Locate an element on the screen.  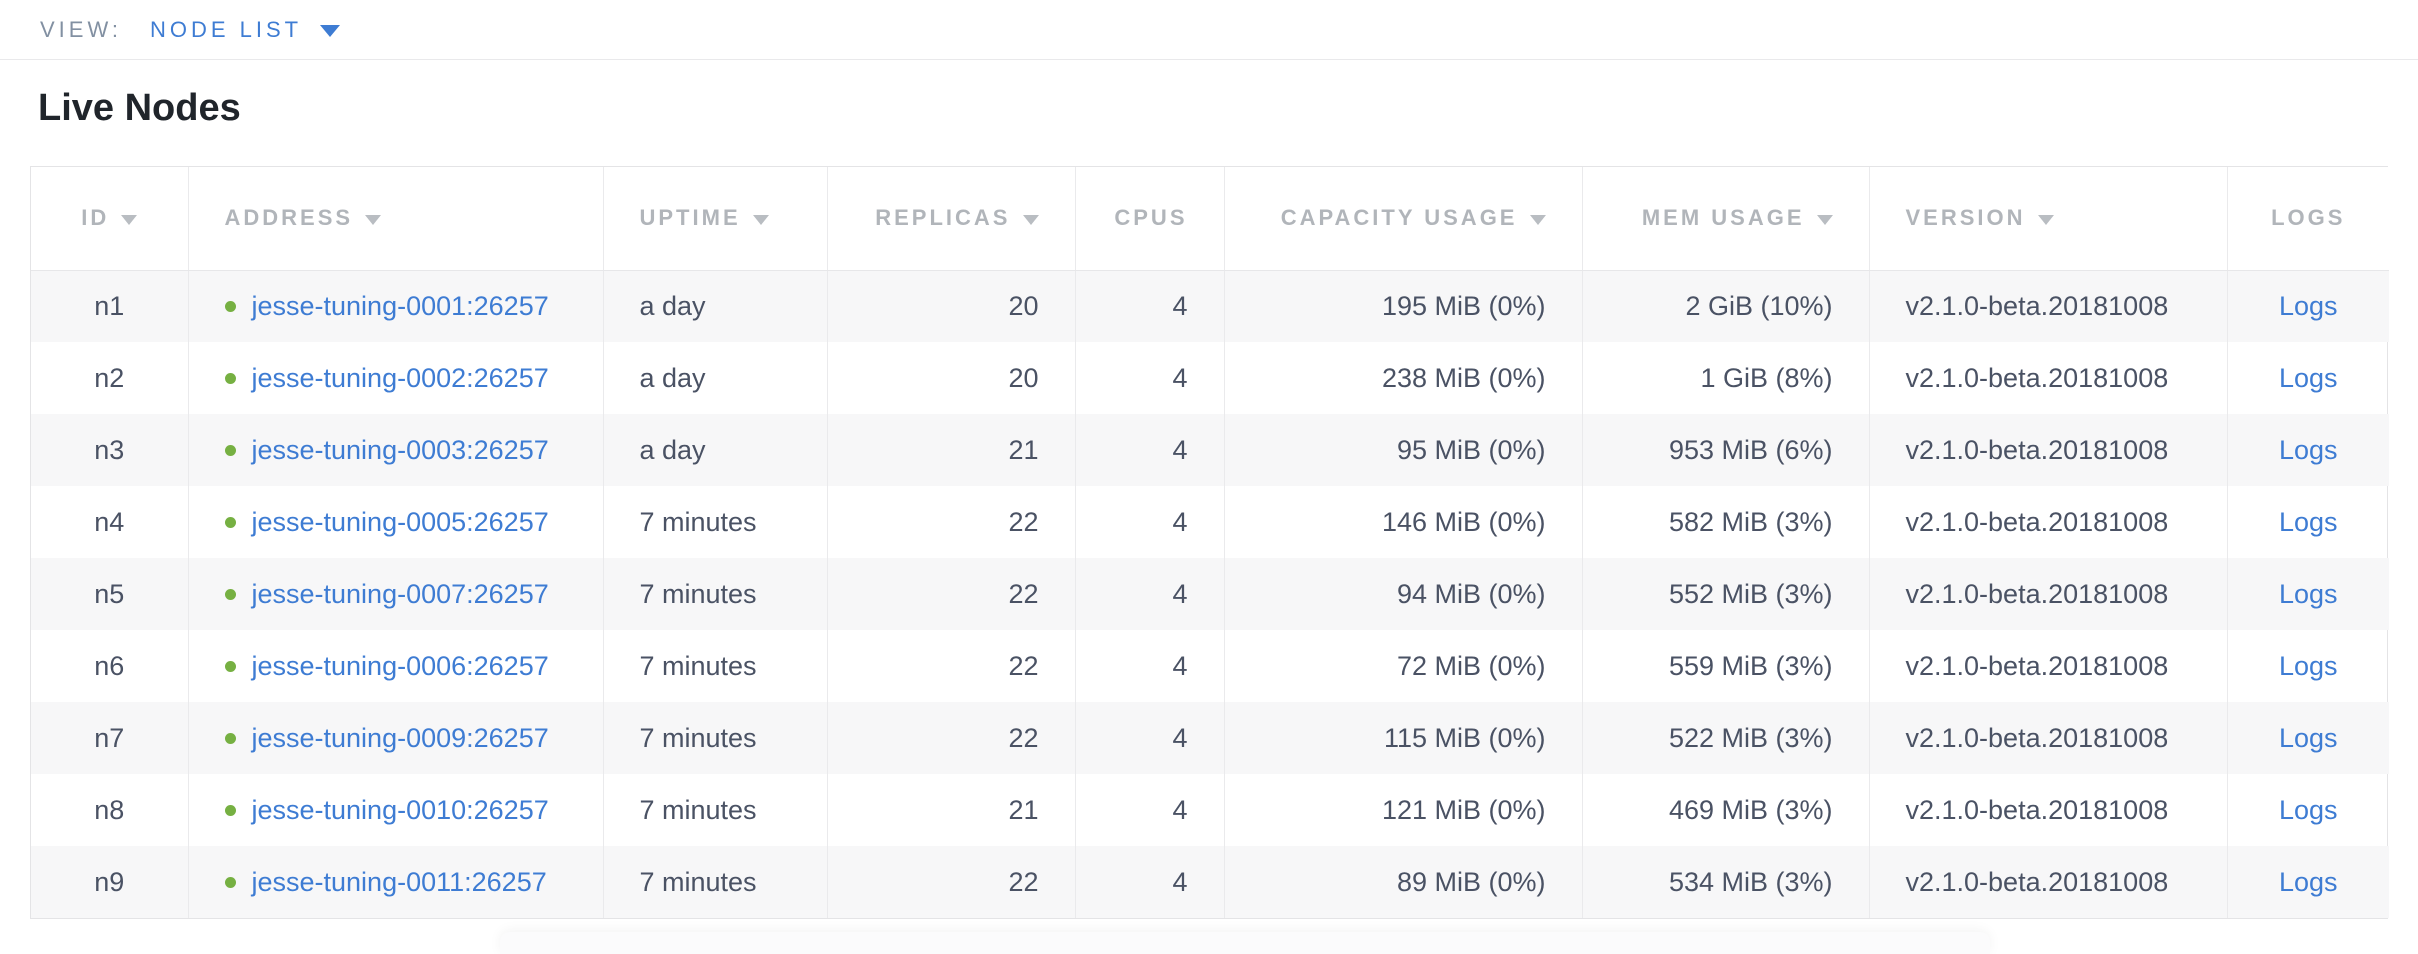
column-header-cpus: CPUS is located at coordinates (1150, 219).